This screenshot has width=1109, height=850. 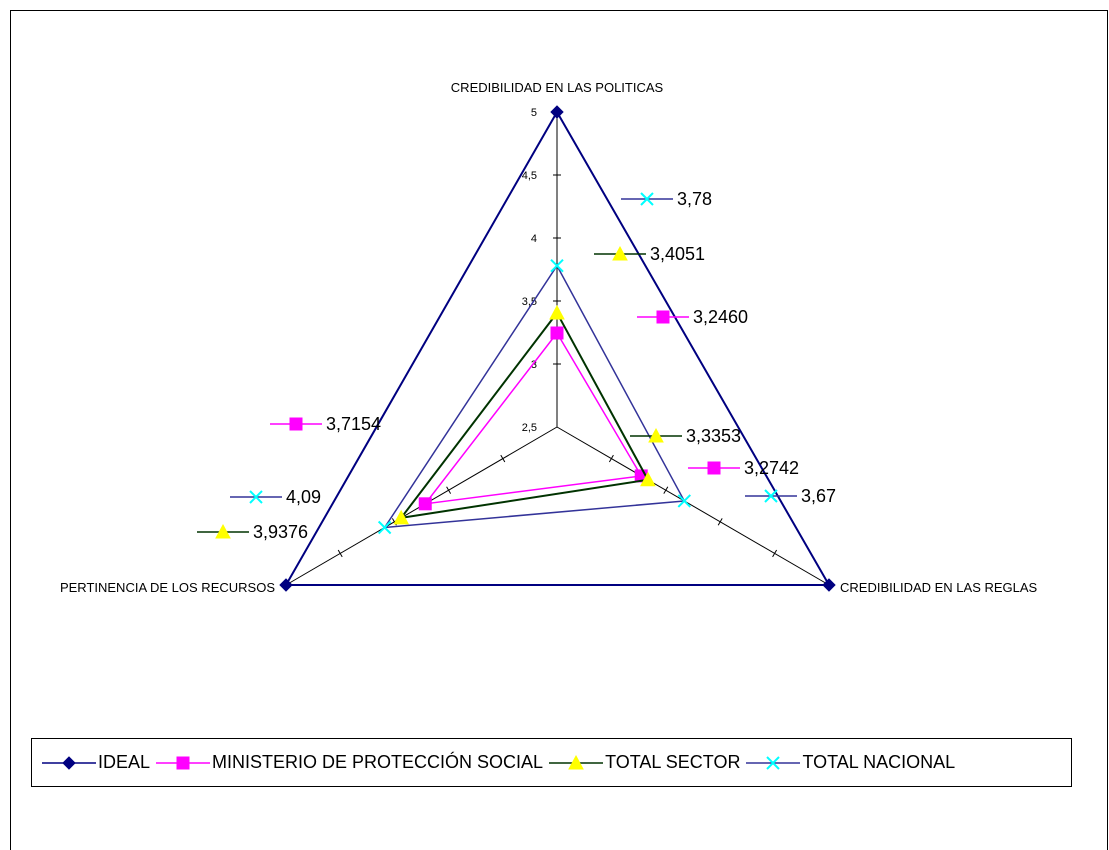 I want to click on tick-label: 2,5, so click(x=529, y=428).